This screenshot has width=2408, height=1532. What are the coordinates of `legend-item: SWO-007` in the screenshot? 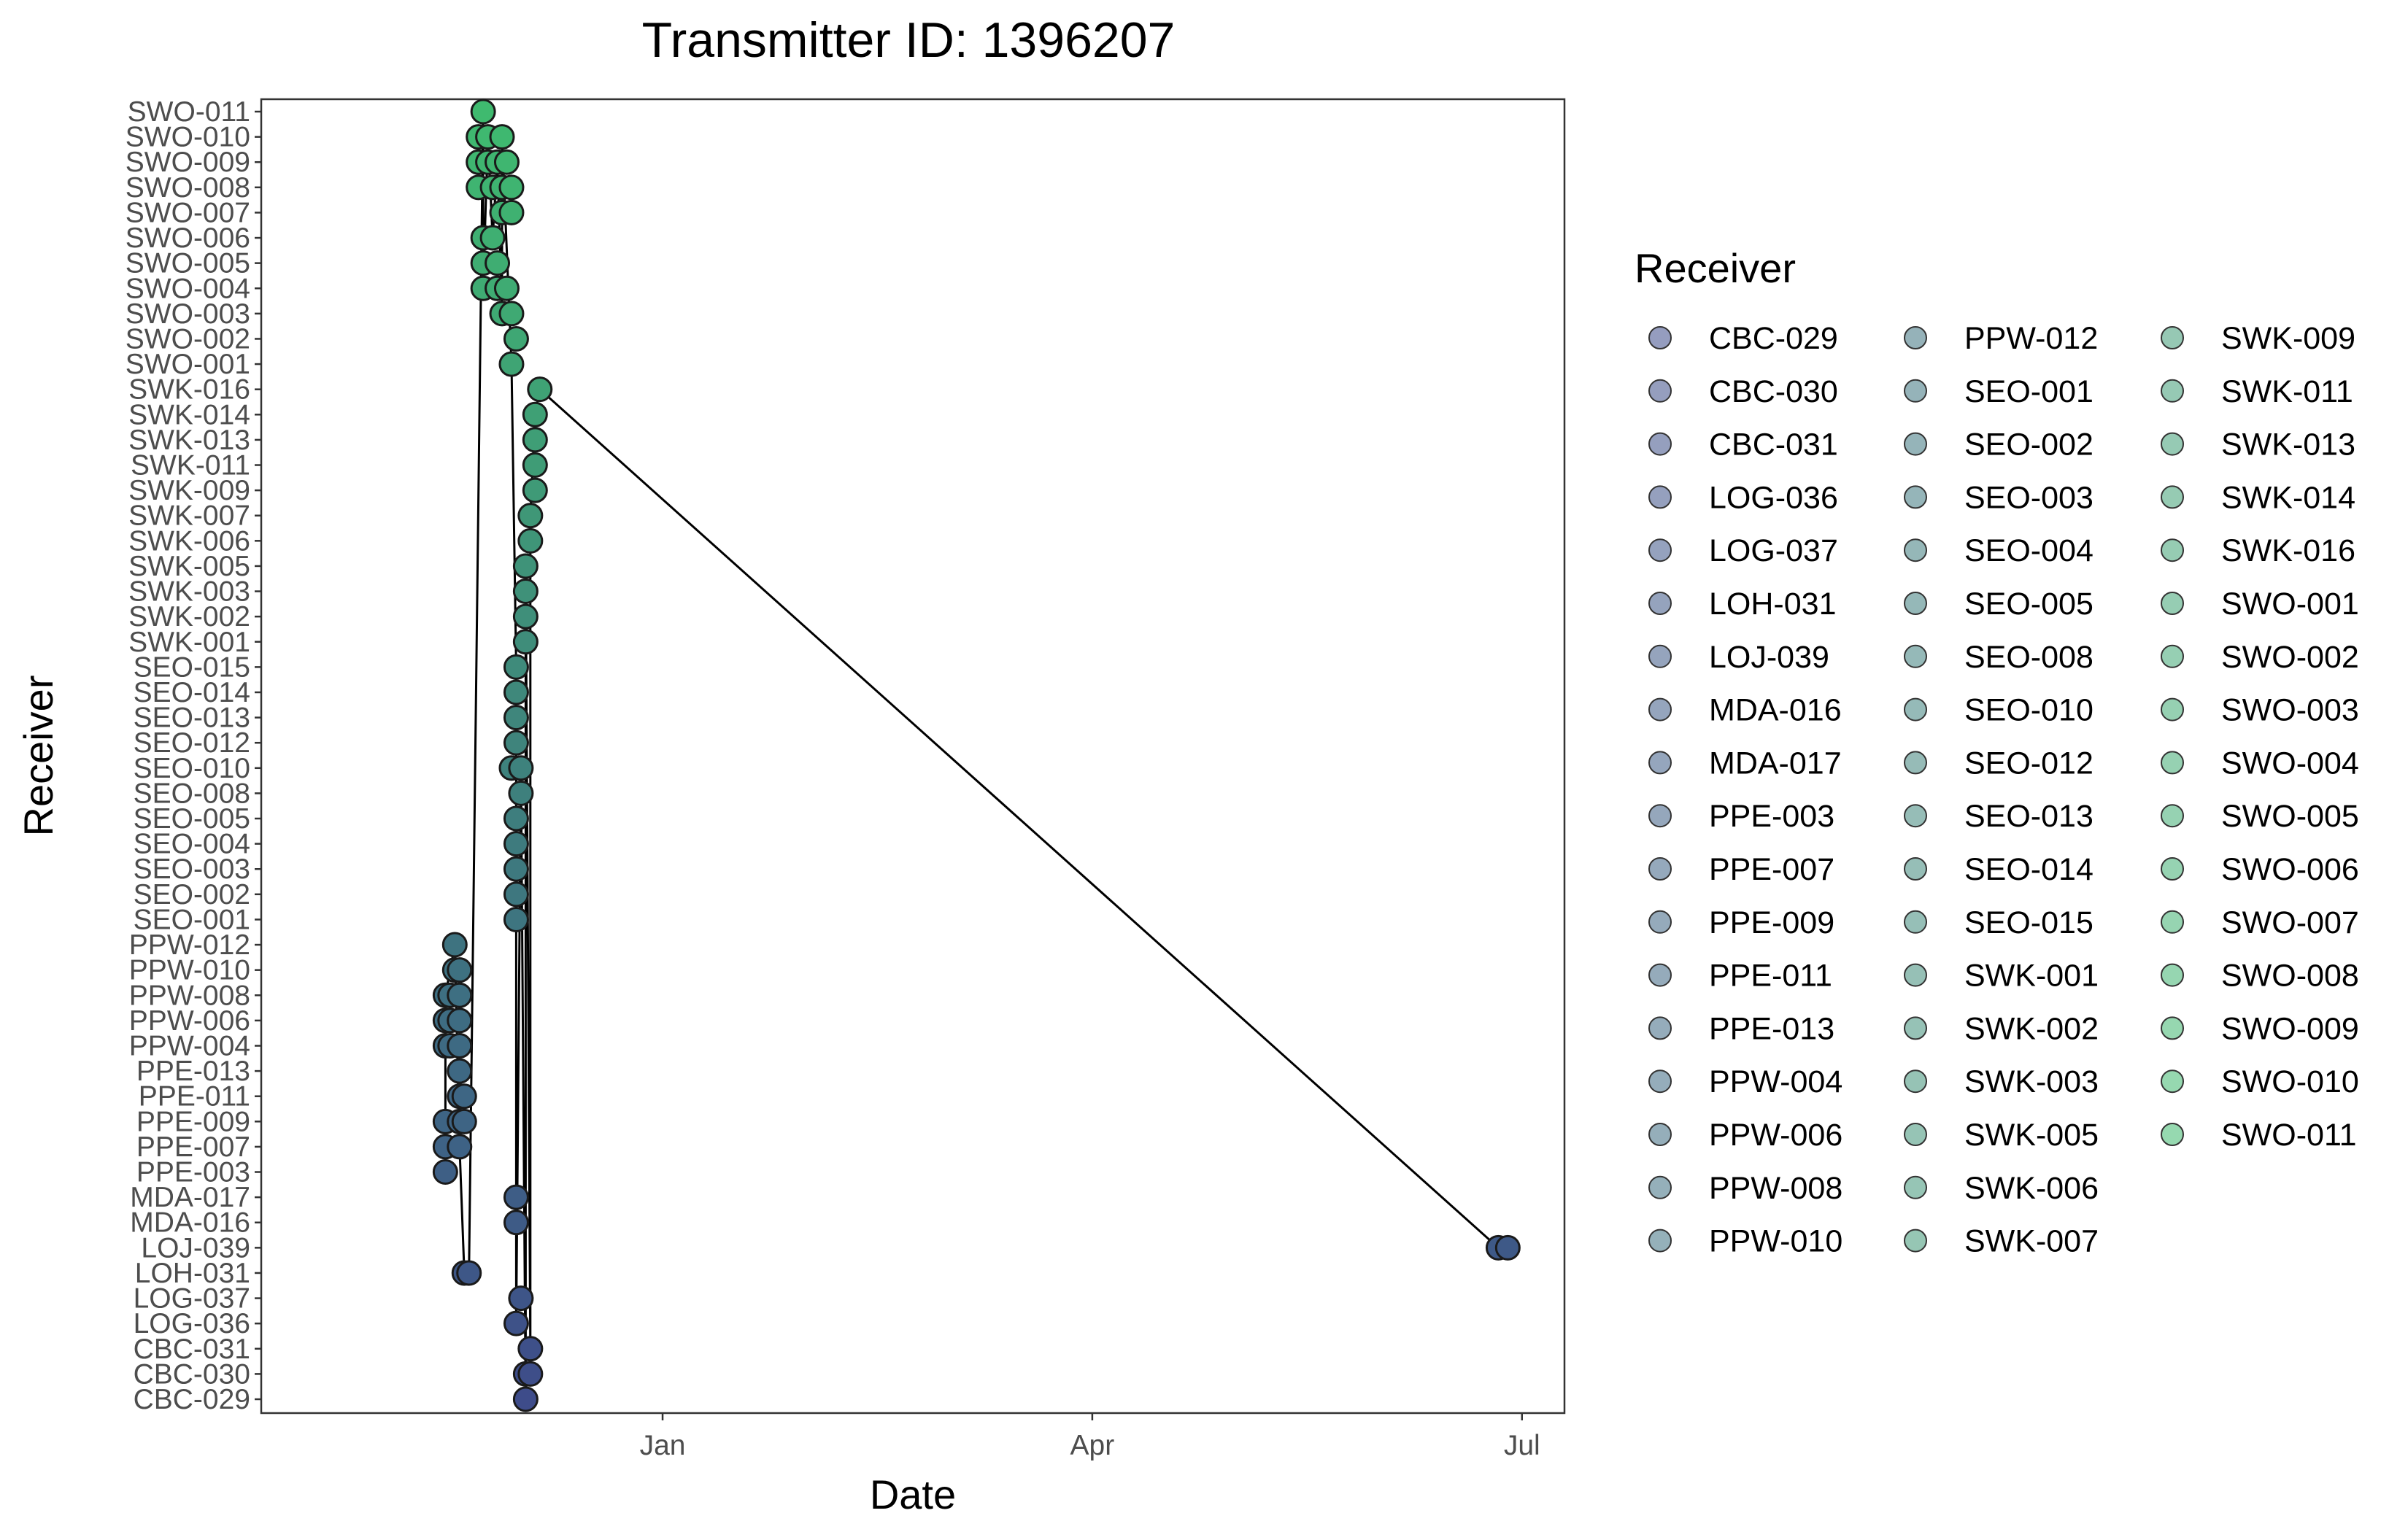 It's located at (2260, 923).